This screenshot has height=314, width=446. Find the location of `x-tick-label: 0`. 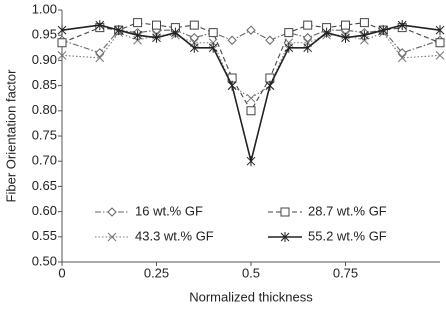

x-tick-label: 0 is located at coordinates (61, 272).